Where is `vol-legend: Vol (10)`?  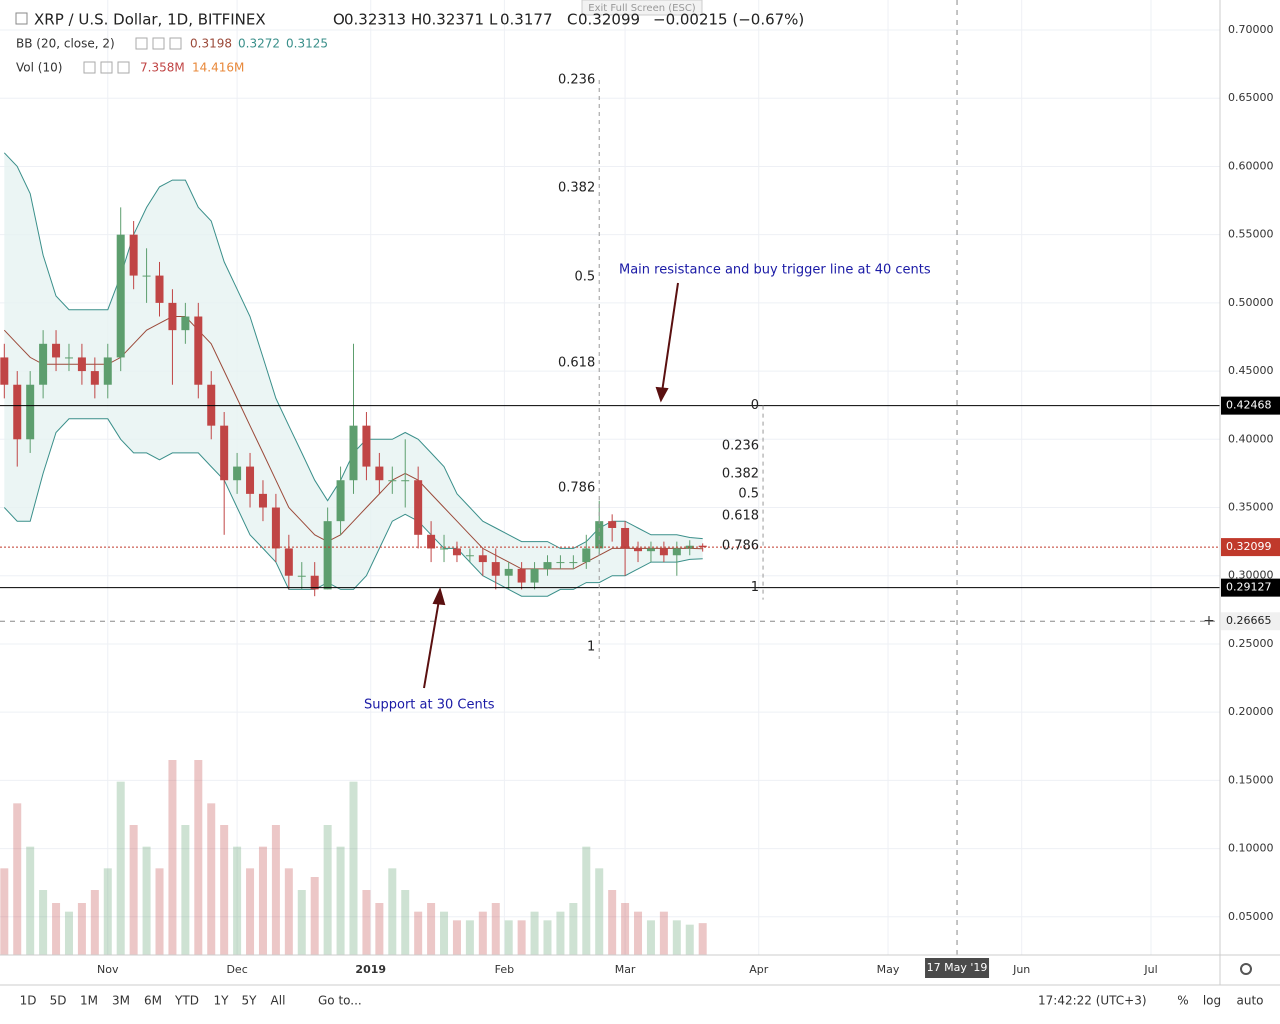 vol-legend: Vol (10) is located at coordinates (39, 68).